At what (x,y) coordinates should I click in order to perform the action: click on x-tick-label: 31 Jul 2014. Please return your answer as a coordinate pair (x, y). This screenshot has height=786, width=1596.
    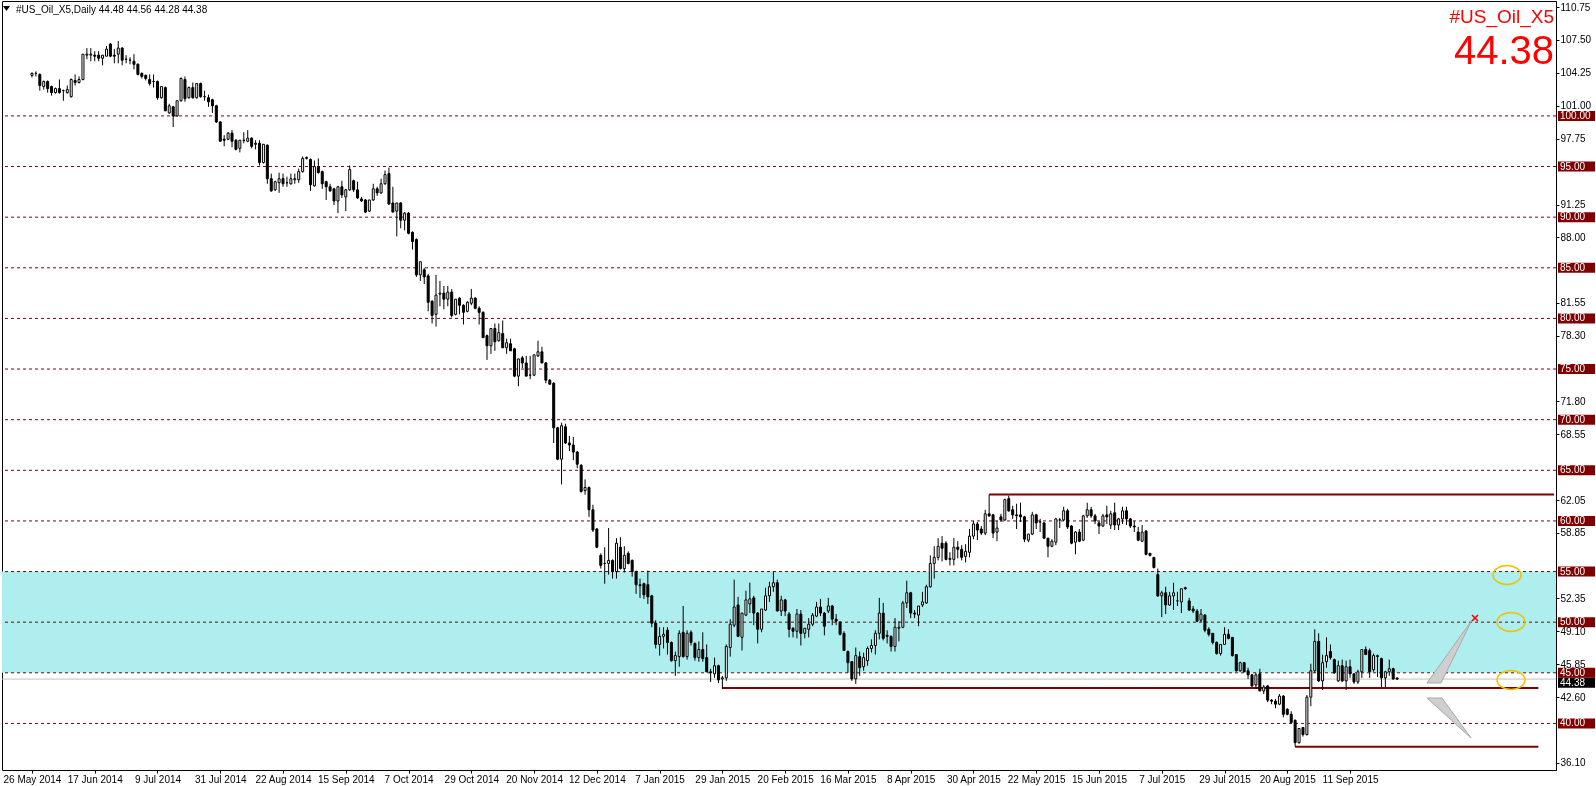
    Looking at the image, I should click on (221, 779).